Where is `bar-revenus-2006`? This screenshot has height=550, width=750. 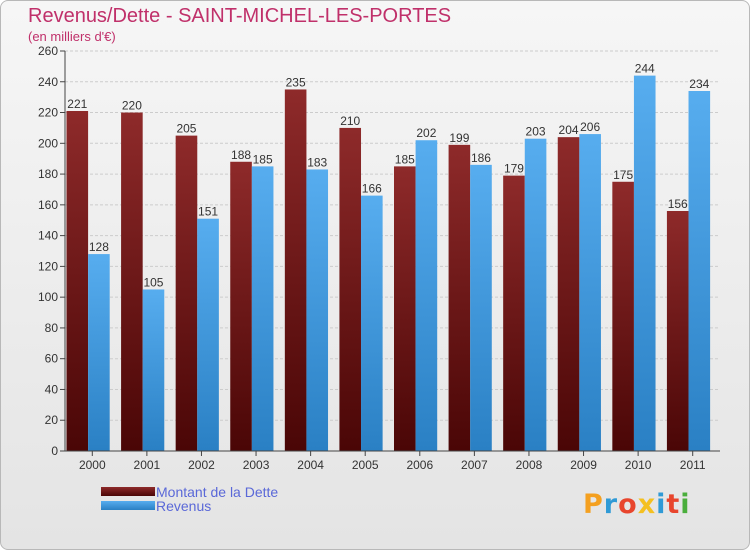 bar-revenus-2006 is located at coordinates (426, 295).